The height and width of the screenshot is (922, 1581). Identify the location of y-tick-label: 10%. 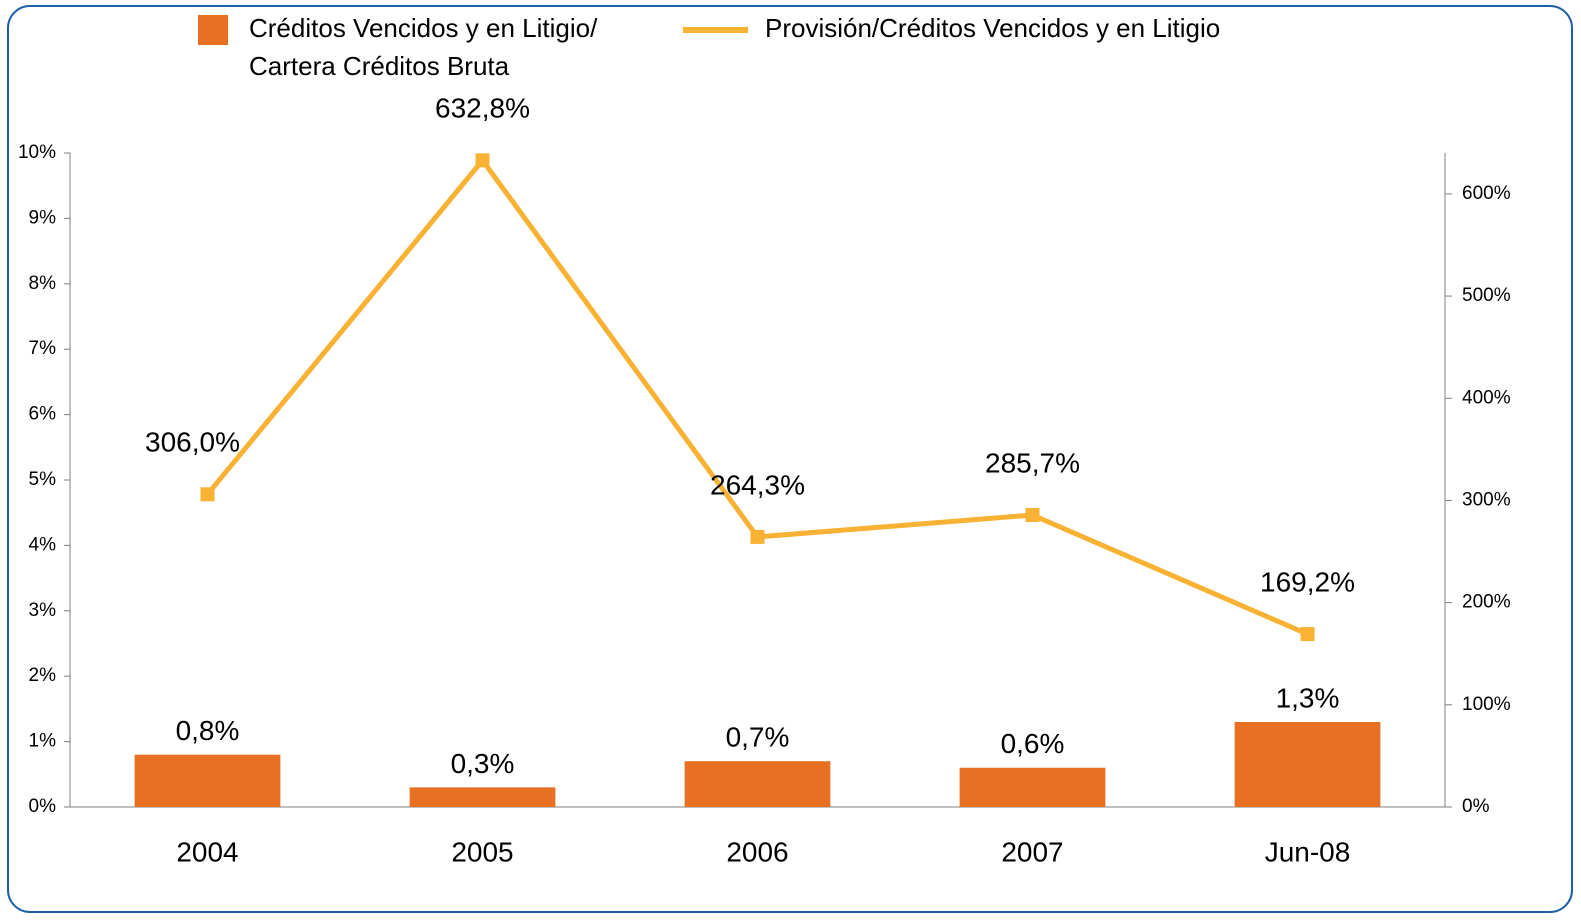
(37, 152).